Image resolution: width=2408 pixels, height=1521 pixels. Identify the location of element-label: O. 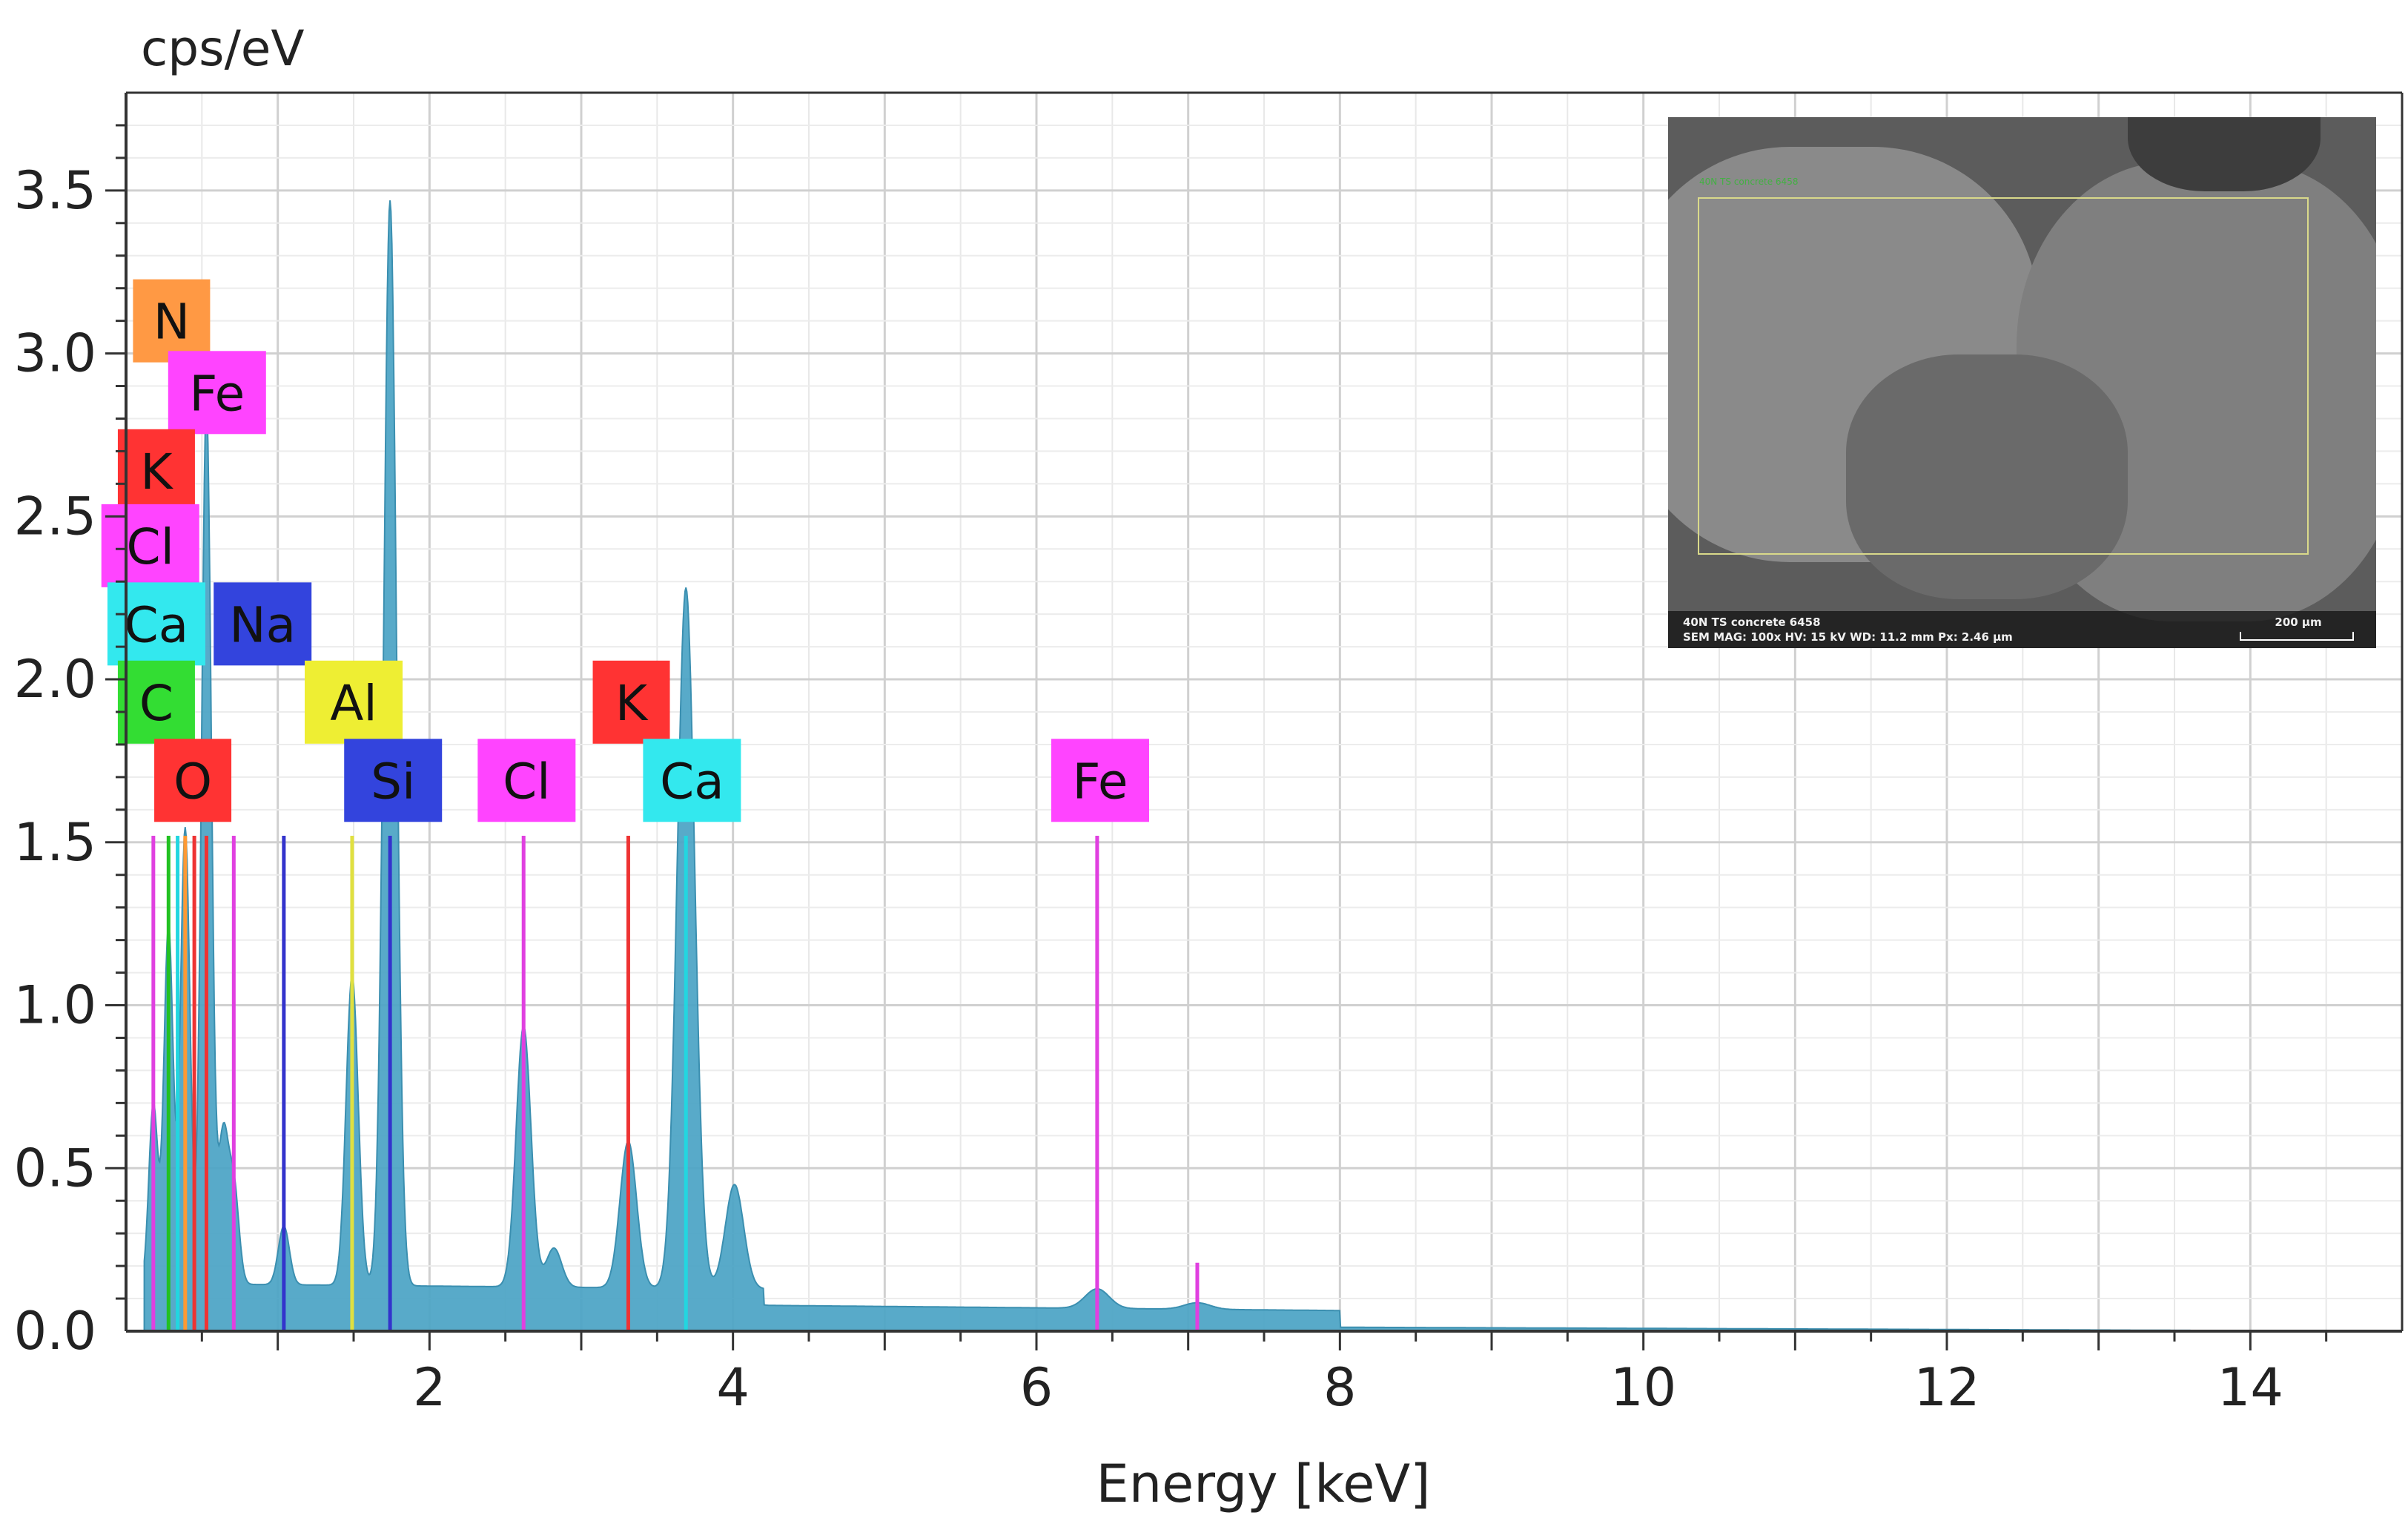
(193, 780).